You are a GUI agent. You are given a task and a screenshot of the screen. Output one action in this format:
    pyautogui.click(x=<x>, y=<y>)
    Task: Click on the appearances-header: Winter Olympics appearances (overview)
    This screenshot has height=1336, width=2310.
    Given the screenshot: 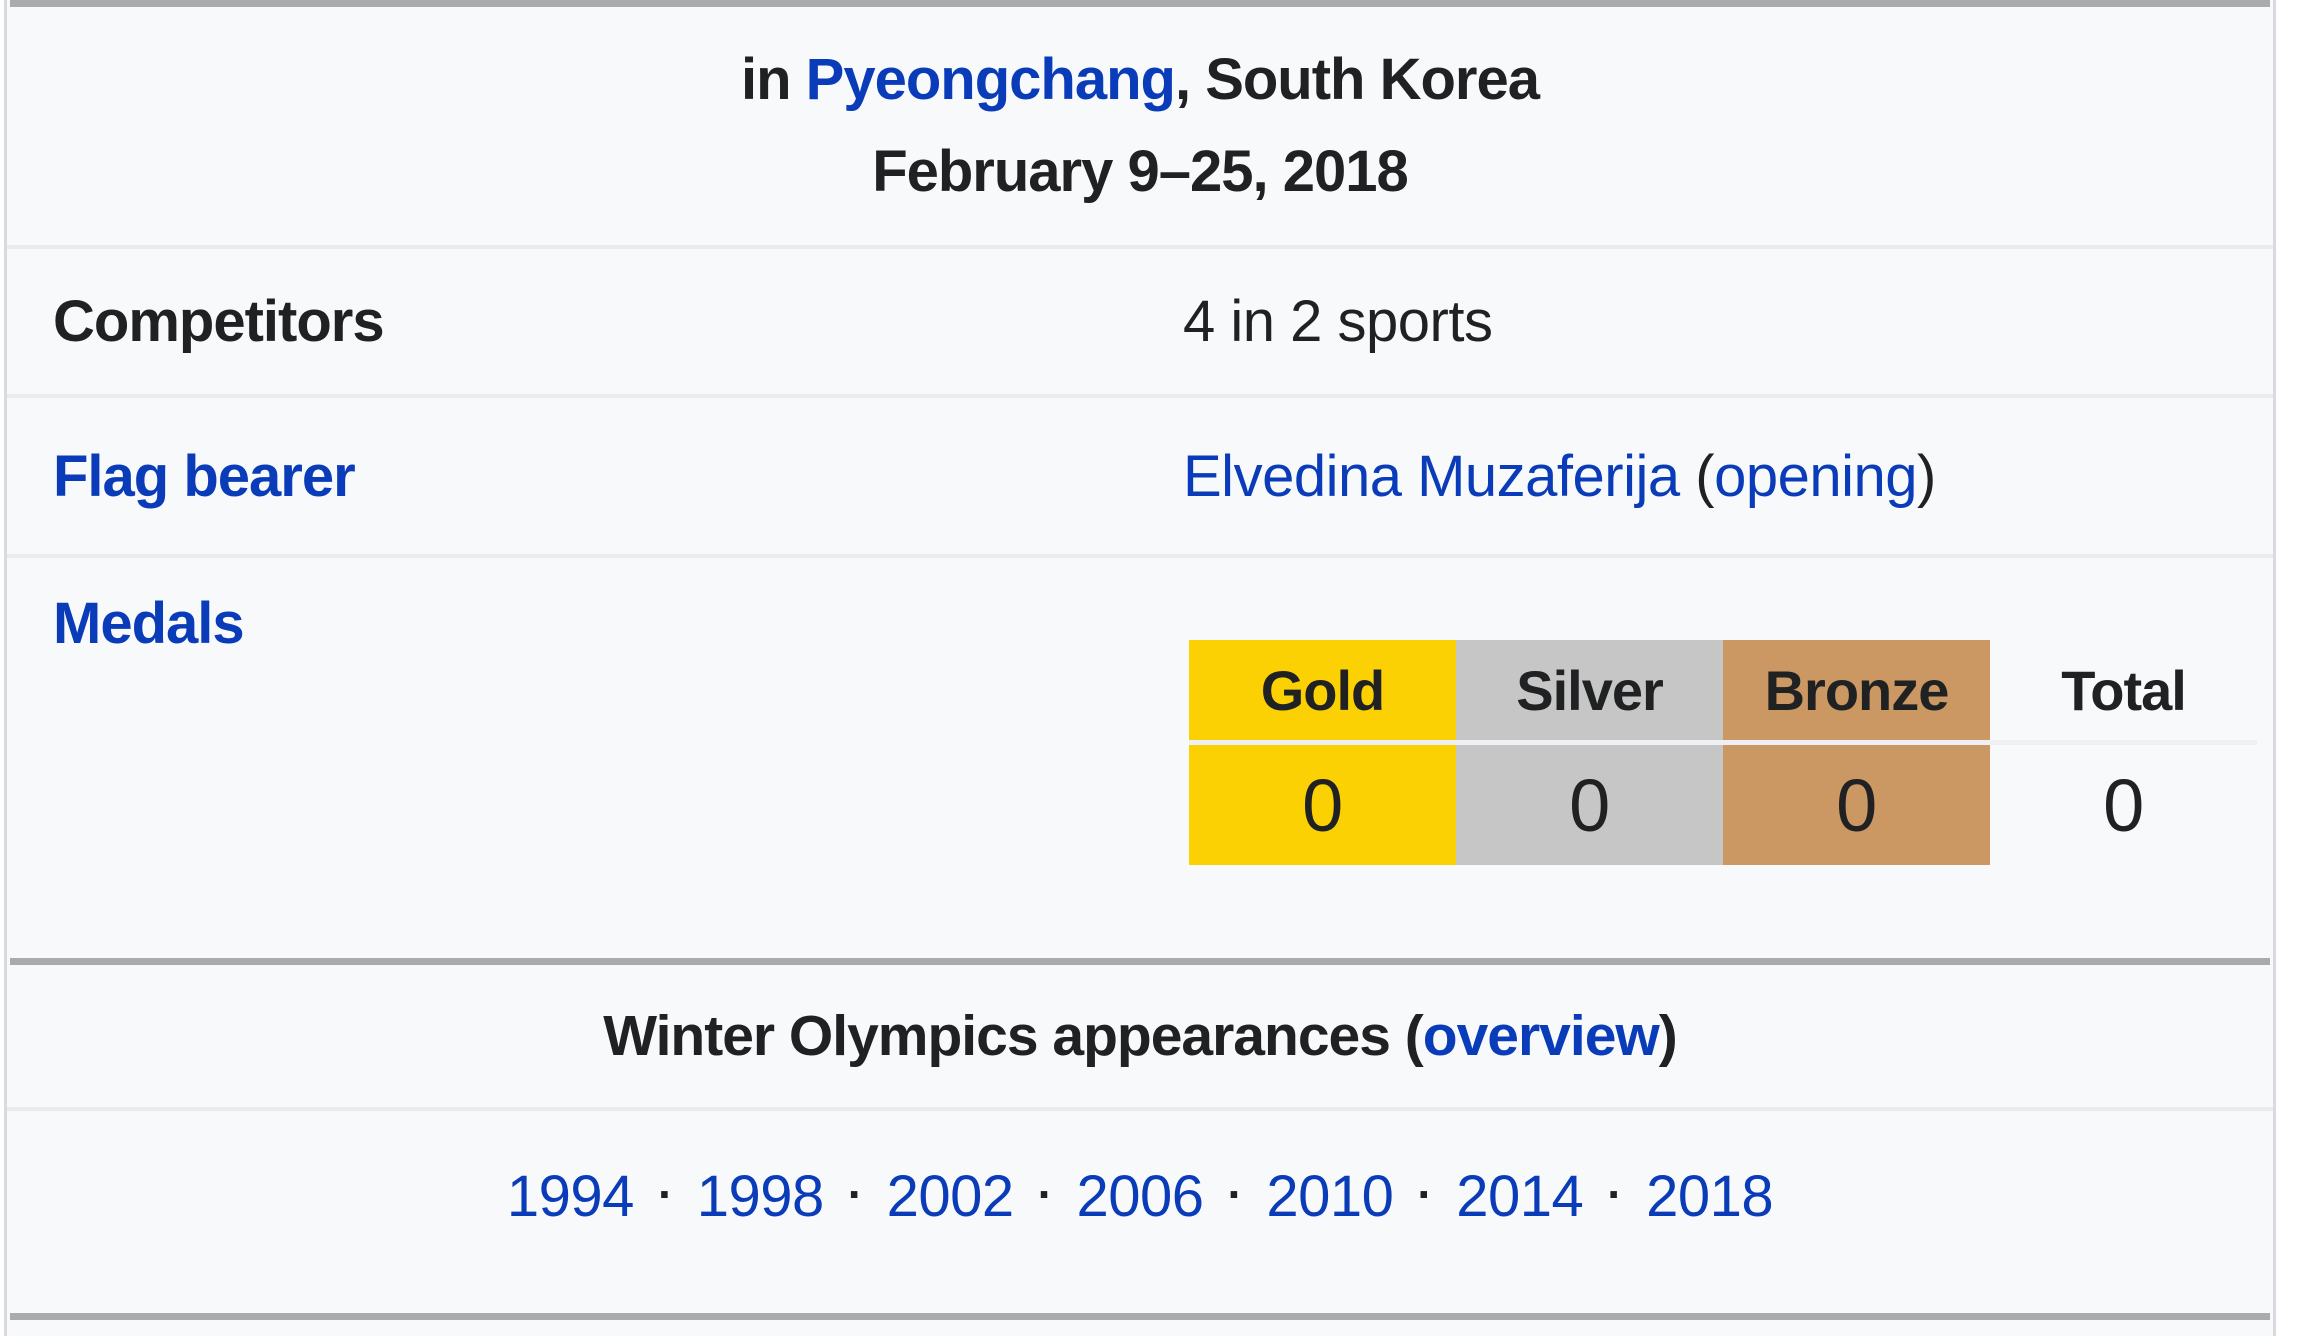 What is the action you would take?
    pyautogui.click(x=1140, y=1038)
    